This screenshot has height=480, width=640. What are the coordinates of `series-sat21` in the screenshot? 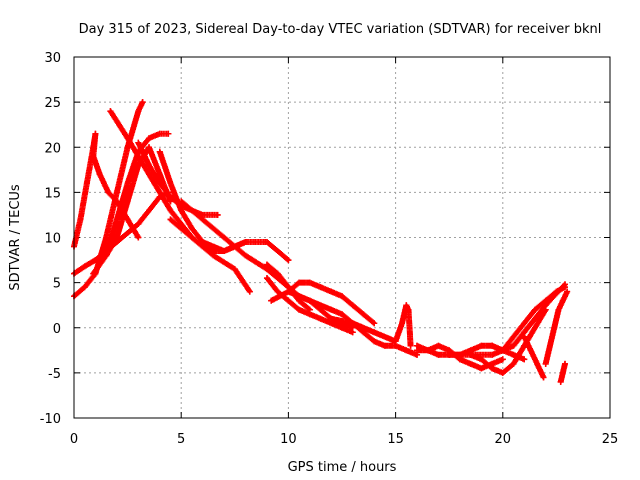 It's located at (534, 357).